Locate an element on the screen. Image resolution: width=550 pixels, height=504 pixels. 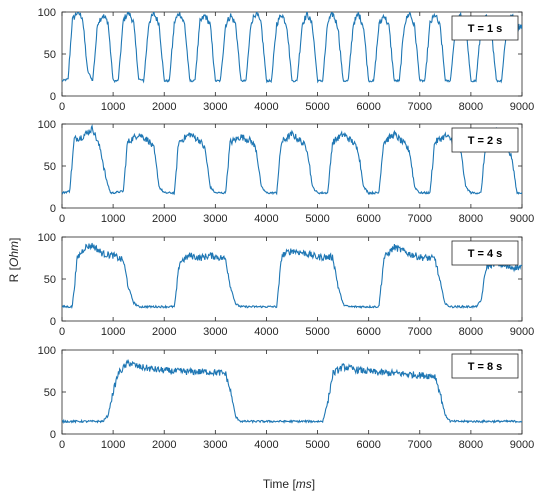
y-axis-label-unit: Ohm is located at coordinates (14, 254).